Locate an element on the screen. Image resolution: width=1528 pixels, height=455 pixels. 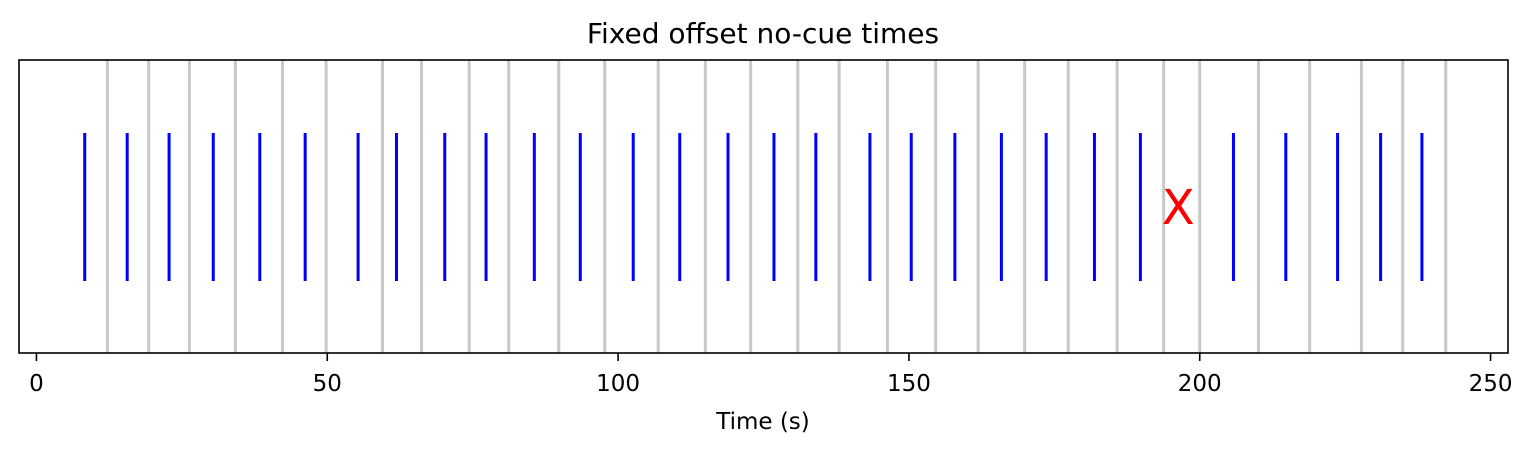
x-tick-label: 0 is located at coordinates (36, 384).